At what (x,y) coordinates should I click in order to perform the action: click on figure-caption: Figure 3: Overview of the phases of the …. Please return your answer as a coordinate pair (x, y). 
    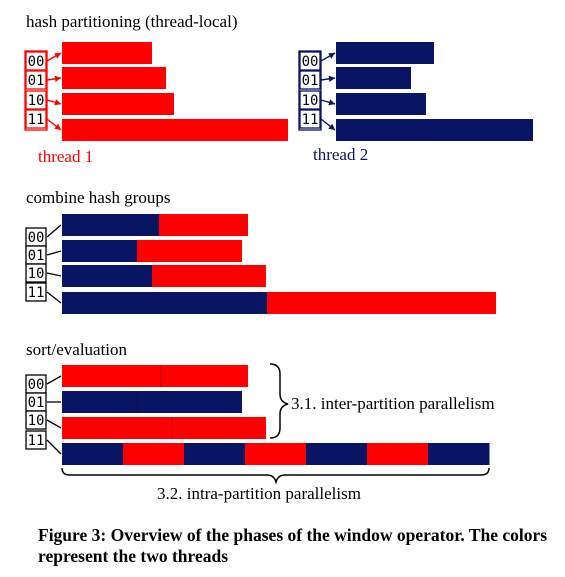
    Looking at the image, I should click on (293, 545).